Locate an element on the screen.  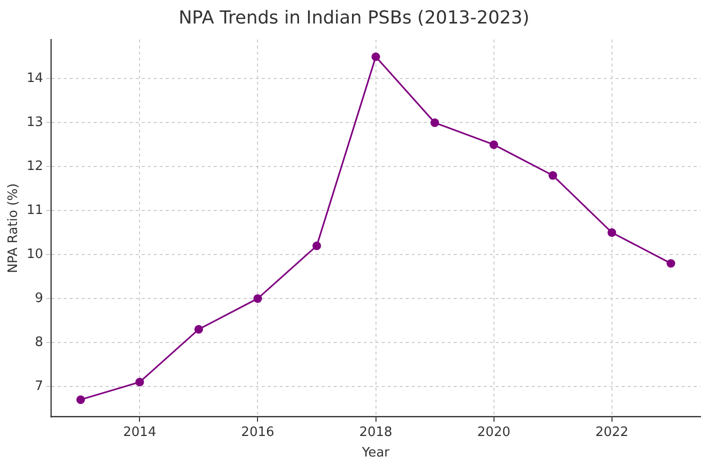
x-tick-label: 2014 is located at coordinates (139, 432).